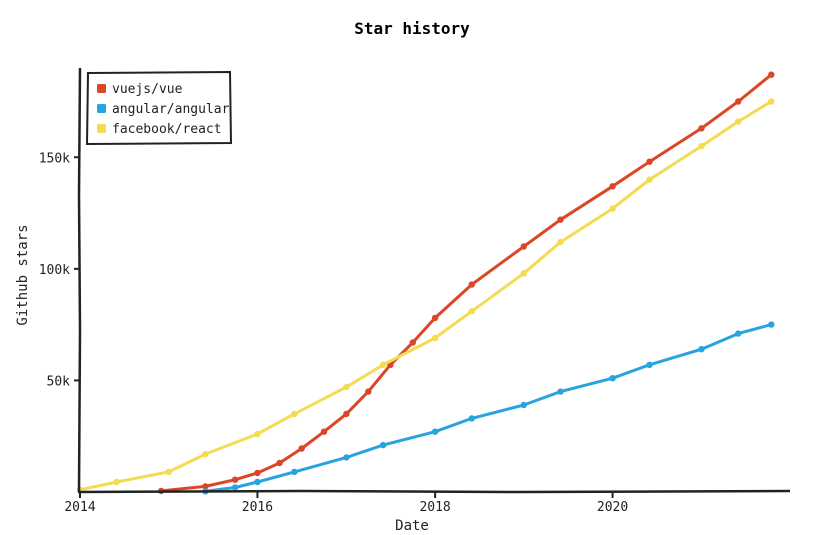 The image size is (836, 535). I want to click on legend: vuejs/vue angular/angular facebook/react, so click(159, 108).